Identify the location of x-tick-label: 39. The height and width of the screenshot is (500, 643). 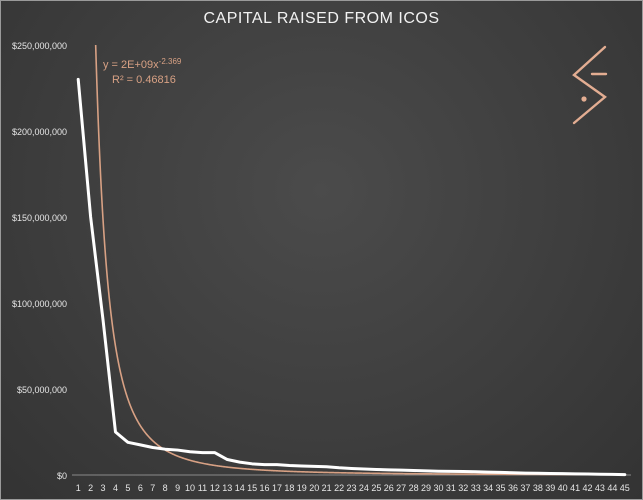
(550, 488).